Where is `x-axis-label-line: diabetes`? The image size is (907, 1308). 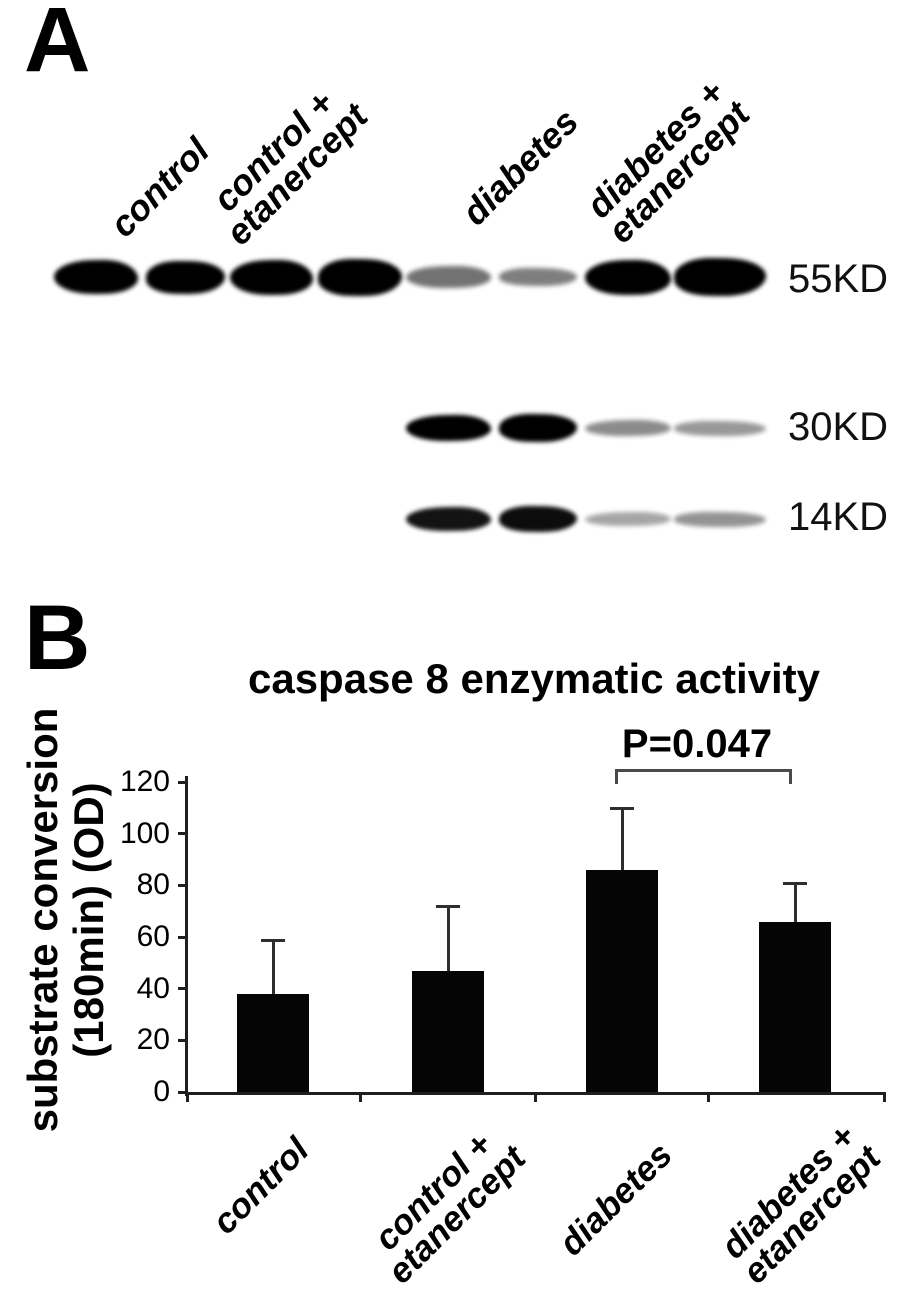 x-axis-label-line: diabetes is located at coordinates (615, 1199).